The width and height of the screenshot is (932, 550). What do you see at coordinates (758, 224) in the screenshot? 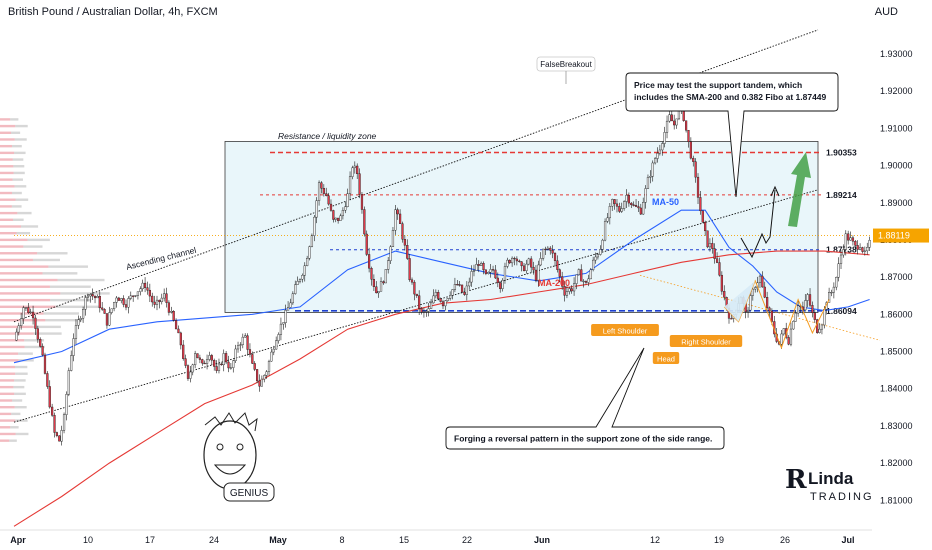
I see `projection-path` at bounding box center [758, 224].